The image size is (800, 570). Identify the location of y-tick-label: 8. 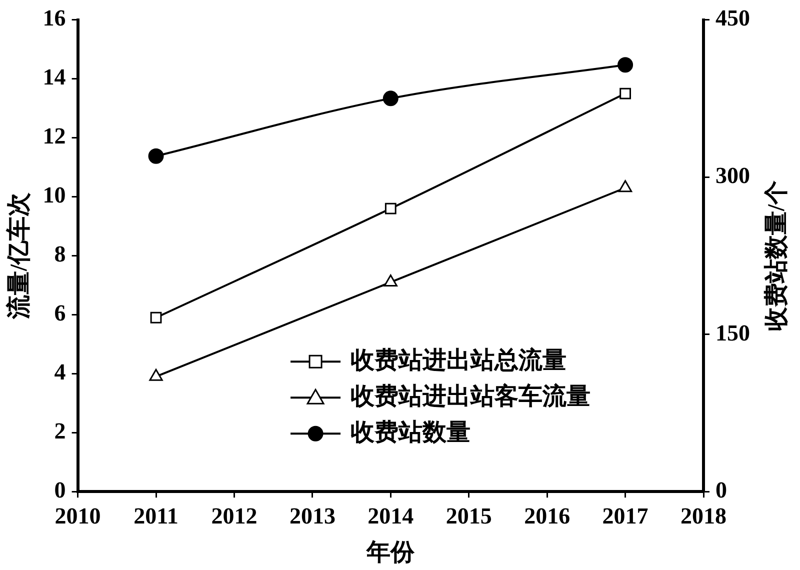
(60, 254).